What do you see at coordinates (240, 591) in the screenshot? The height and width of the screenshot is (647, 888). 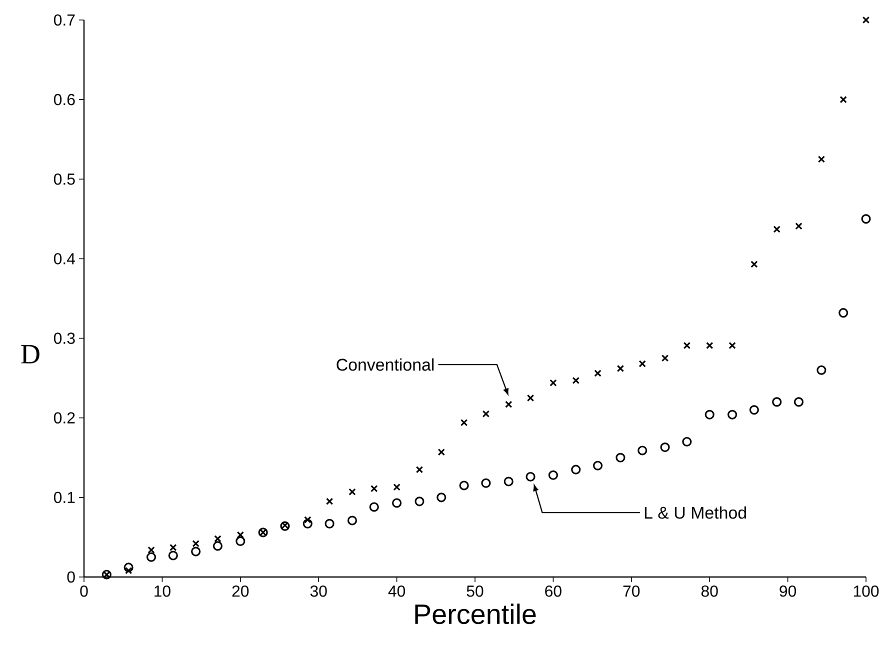 I see `x-tick-label: 20` at bounding box center [240, 591].